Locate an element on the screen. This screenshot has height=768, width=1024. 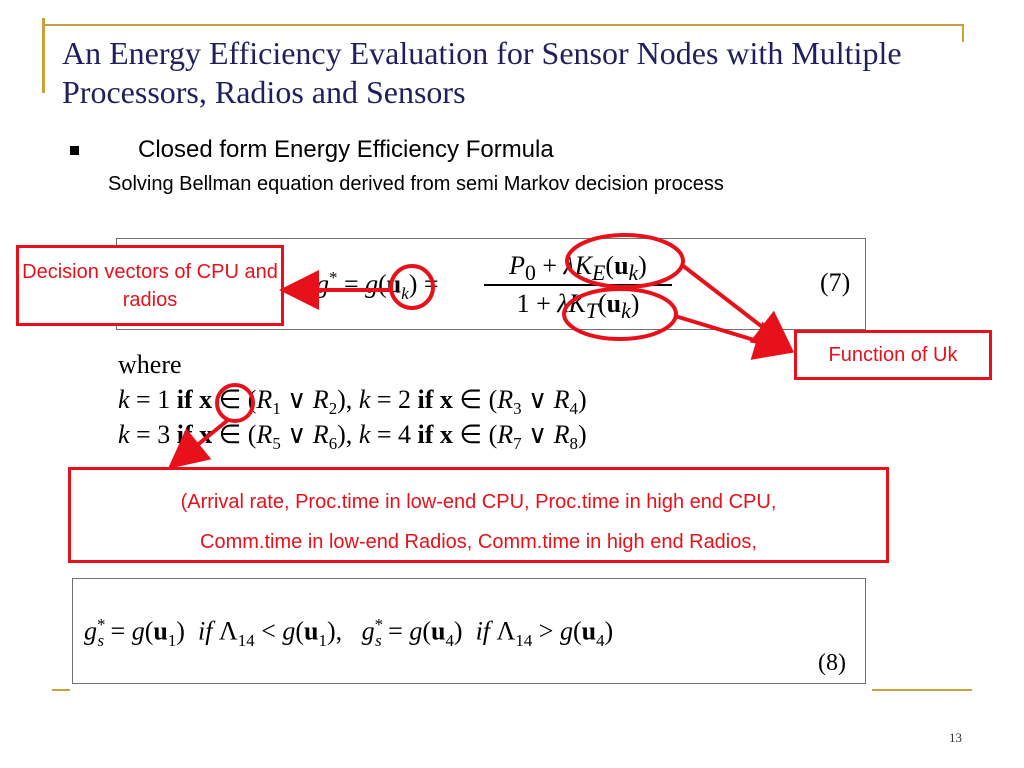
decision-vectors-callout: Decision vectors of CPU and radios is located at coordinates (150, 285).